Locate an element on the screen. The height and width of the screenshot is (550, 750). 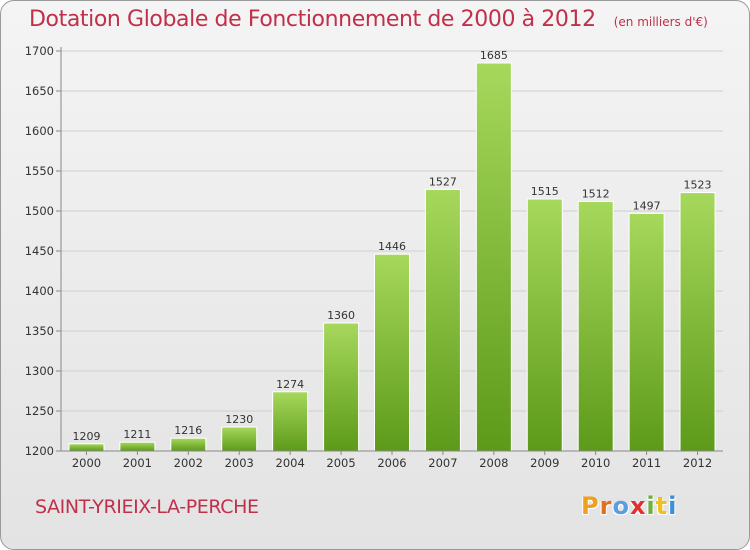
bar-value-label: 1446 is located at coordinates (392, 246).